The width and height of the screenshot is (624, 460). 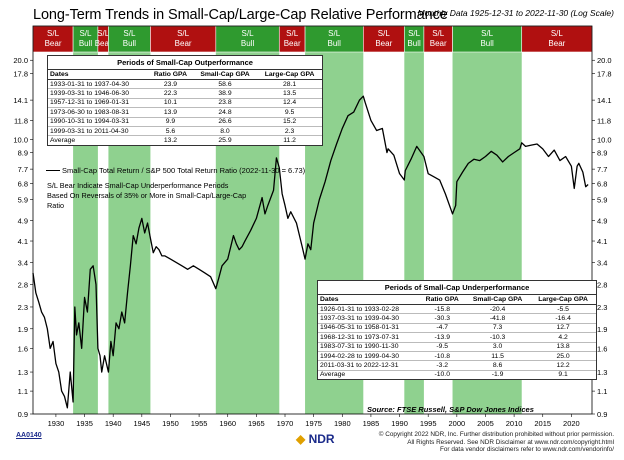 I want to click on y-tick-label-left: 10.0, so click(x=20, y=139).